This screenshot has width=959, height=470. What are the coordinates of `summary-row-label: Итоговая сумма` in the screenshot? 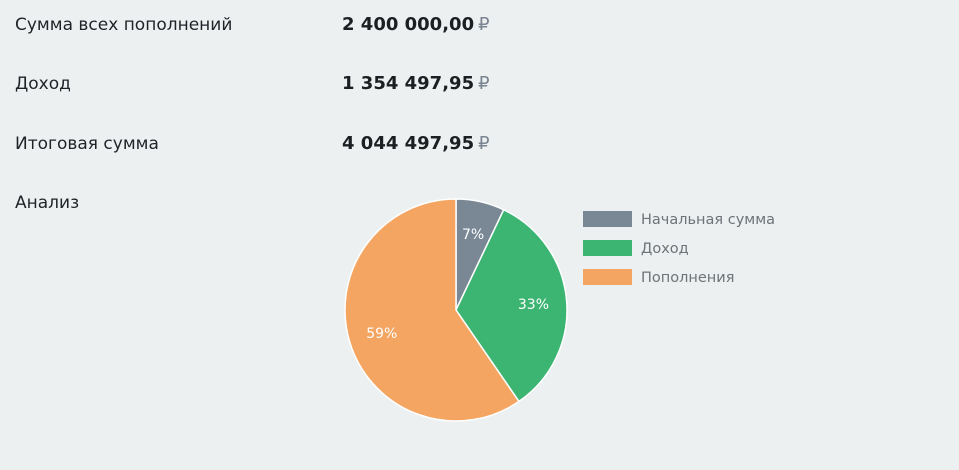 It's located at (87, 144).